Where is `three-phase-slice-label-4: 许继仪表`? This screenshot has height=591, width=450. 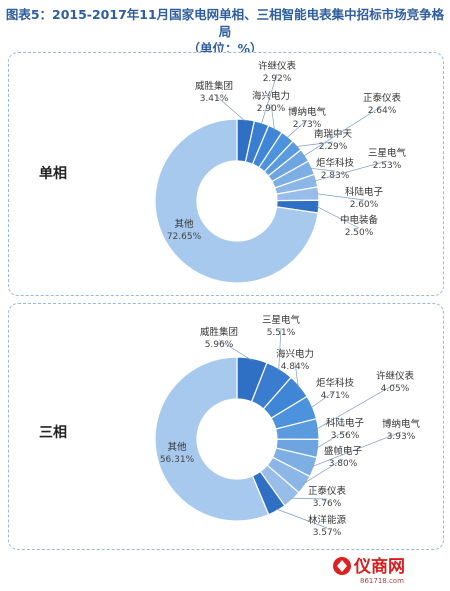
three-phase-slice-label-4: 许继仪表 is located at coordinates (395, 376).